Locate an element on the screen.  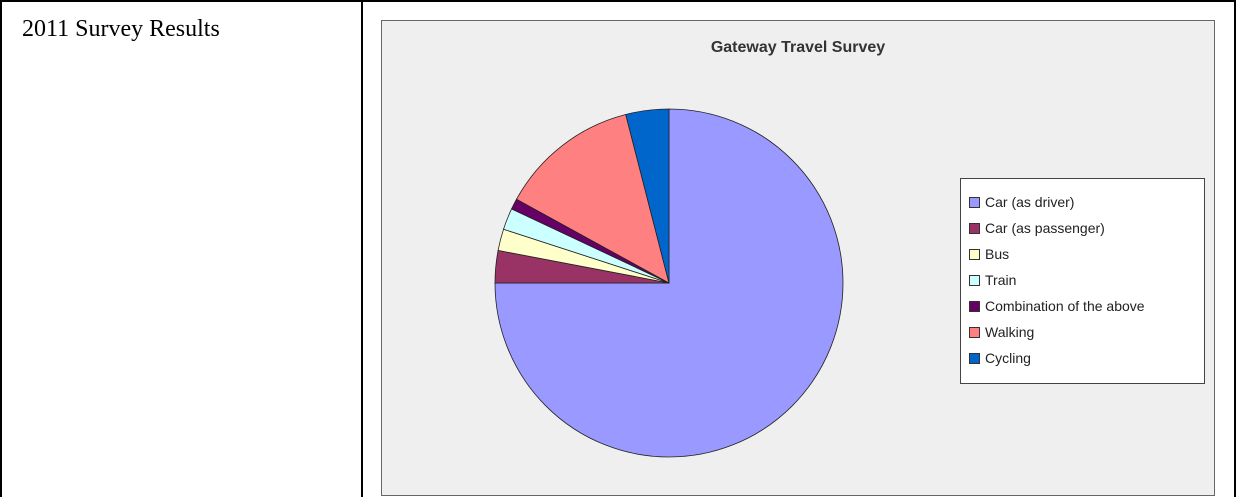
legend-label: Walking is located at coordinates (1010, 332).